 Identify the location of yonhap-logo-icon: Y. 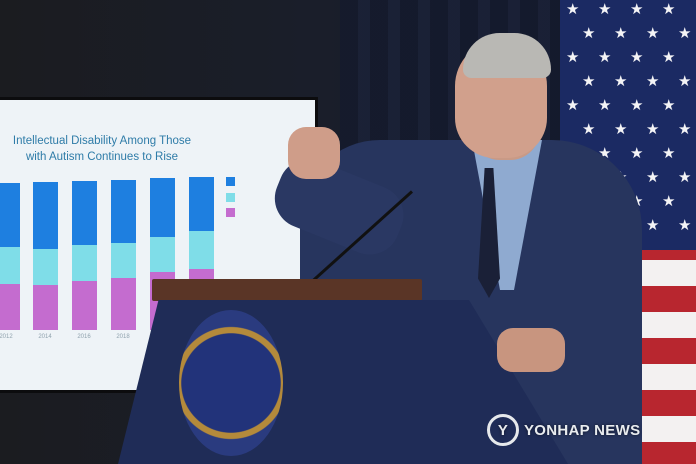
(503, 430).